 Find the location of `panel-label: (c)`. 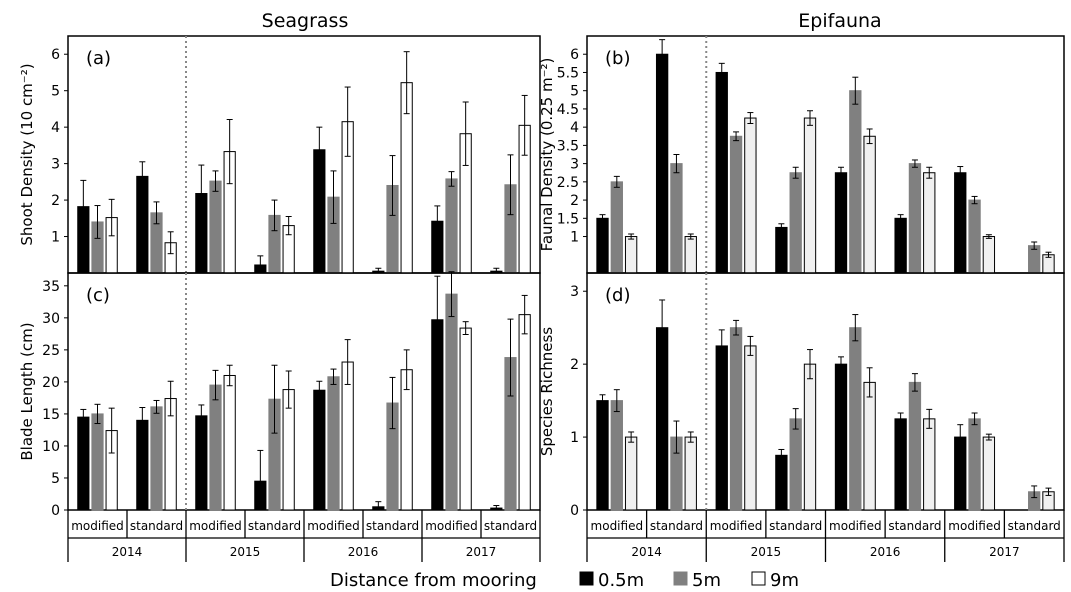

panel-label: (c) is located at coordinates (98, 295).